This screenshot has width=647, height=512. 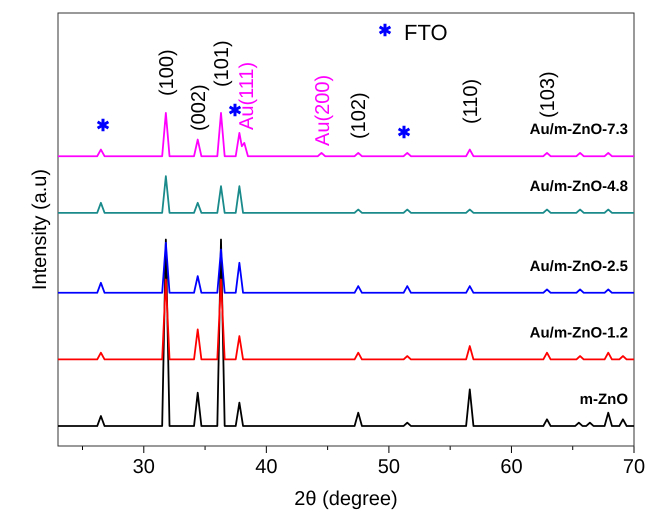 What do you see at coordinates (199, 107) in the screenshot?
I see `annotation: (002)` at bounding box center [199, 107].